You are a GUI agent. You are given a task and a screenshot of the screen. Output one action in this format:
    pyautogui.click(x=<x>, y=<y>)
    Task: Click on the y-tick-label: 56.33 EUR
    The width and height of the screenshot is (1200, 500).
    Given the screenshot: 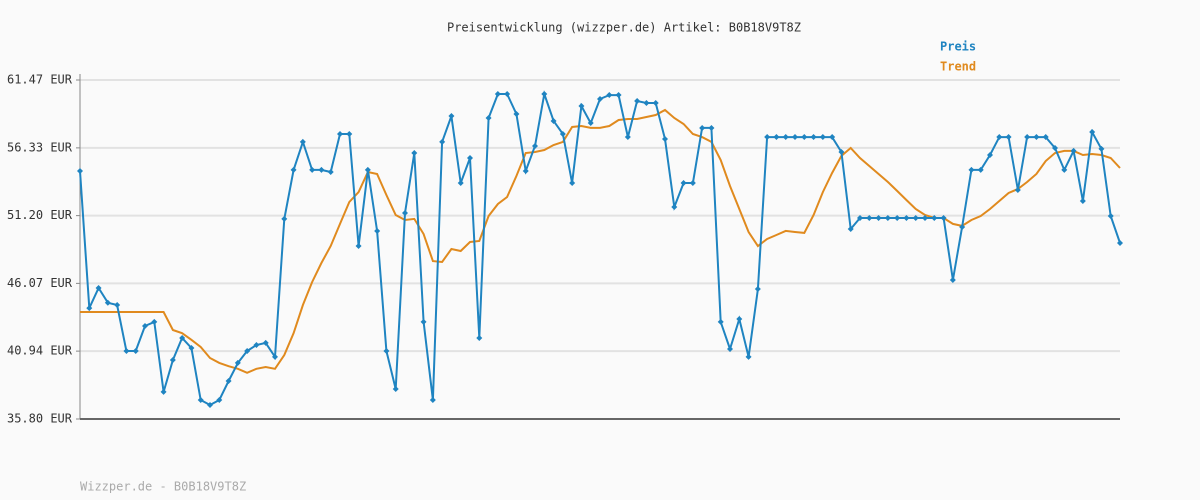 What is the action you would take?
    pyautogui.click(x=40, y=147)
    